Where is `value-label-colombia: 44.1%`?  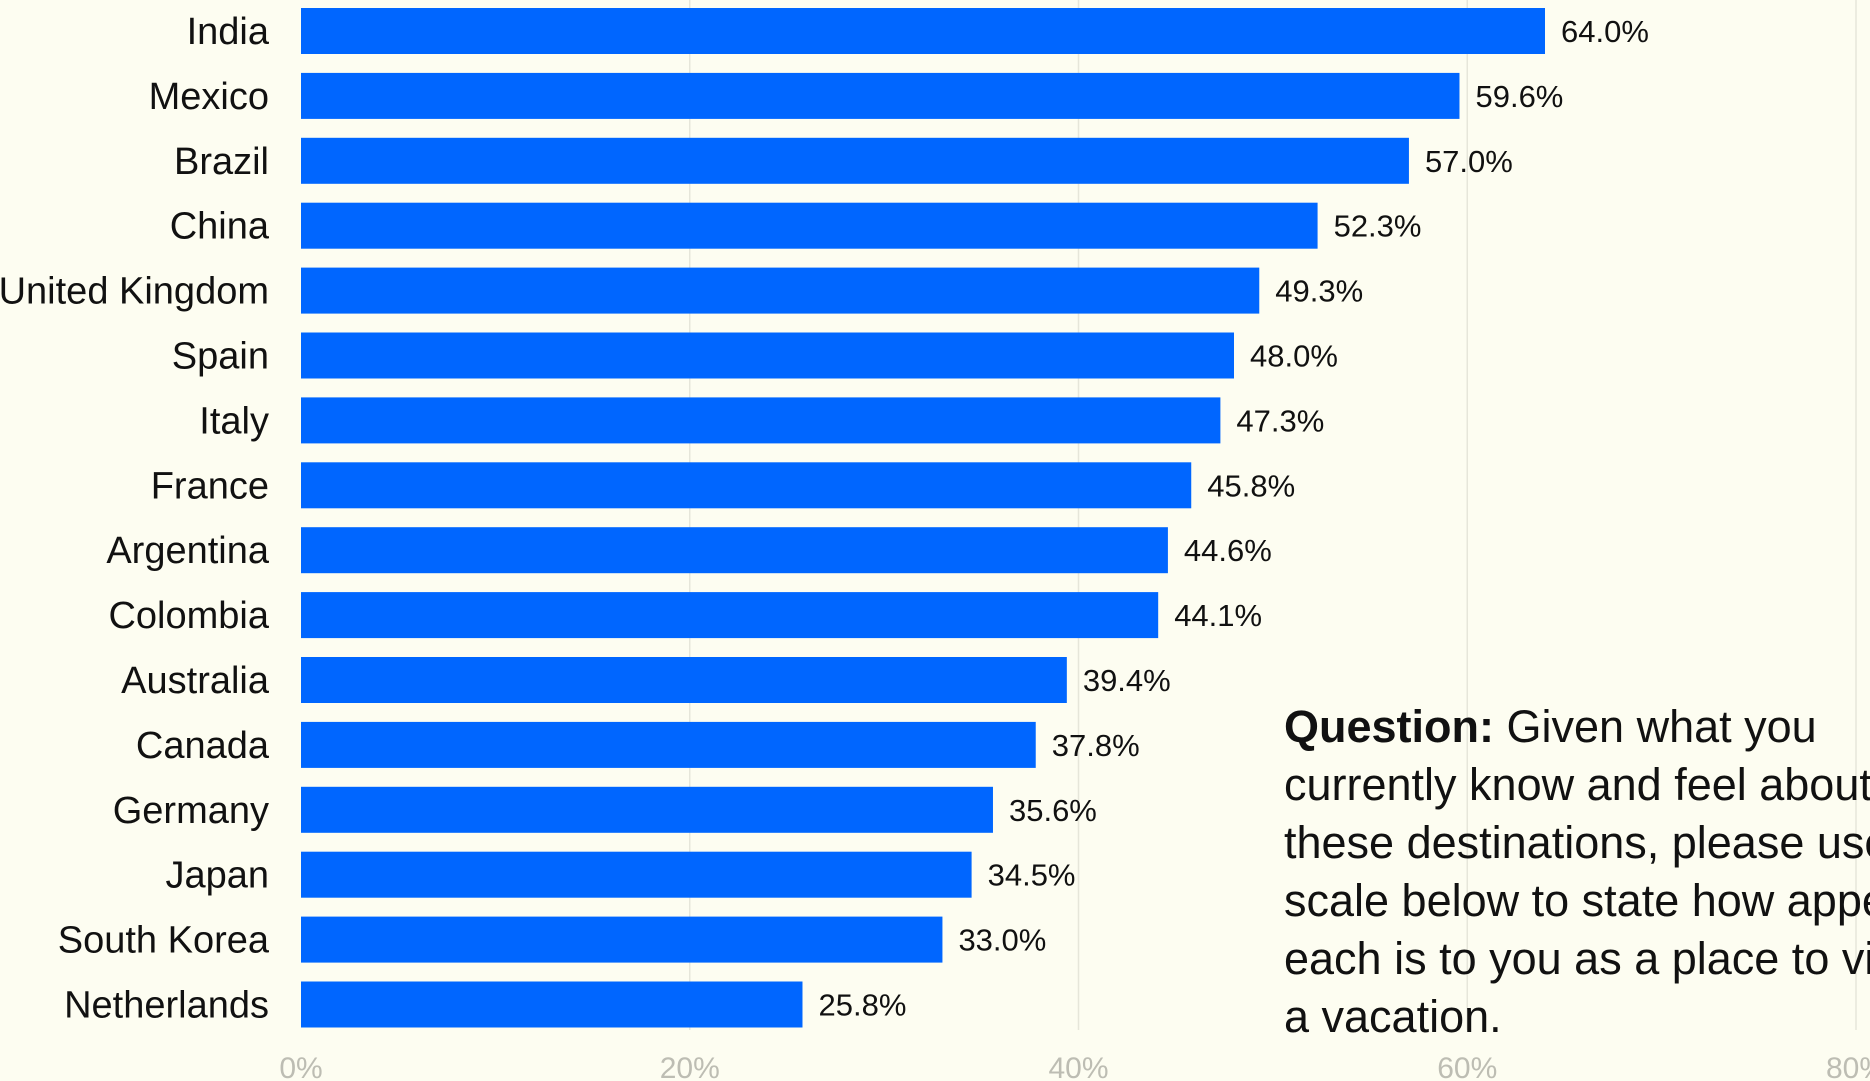 value-label-colombia: 44.1% is located at coordinates (1218, 615).